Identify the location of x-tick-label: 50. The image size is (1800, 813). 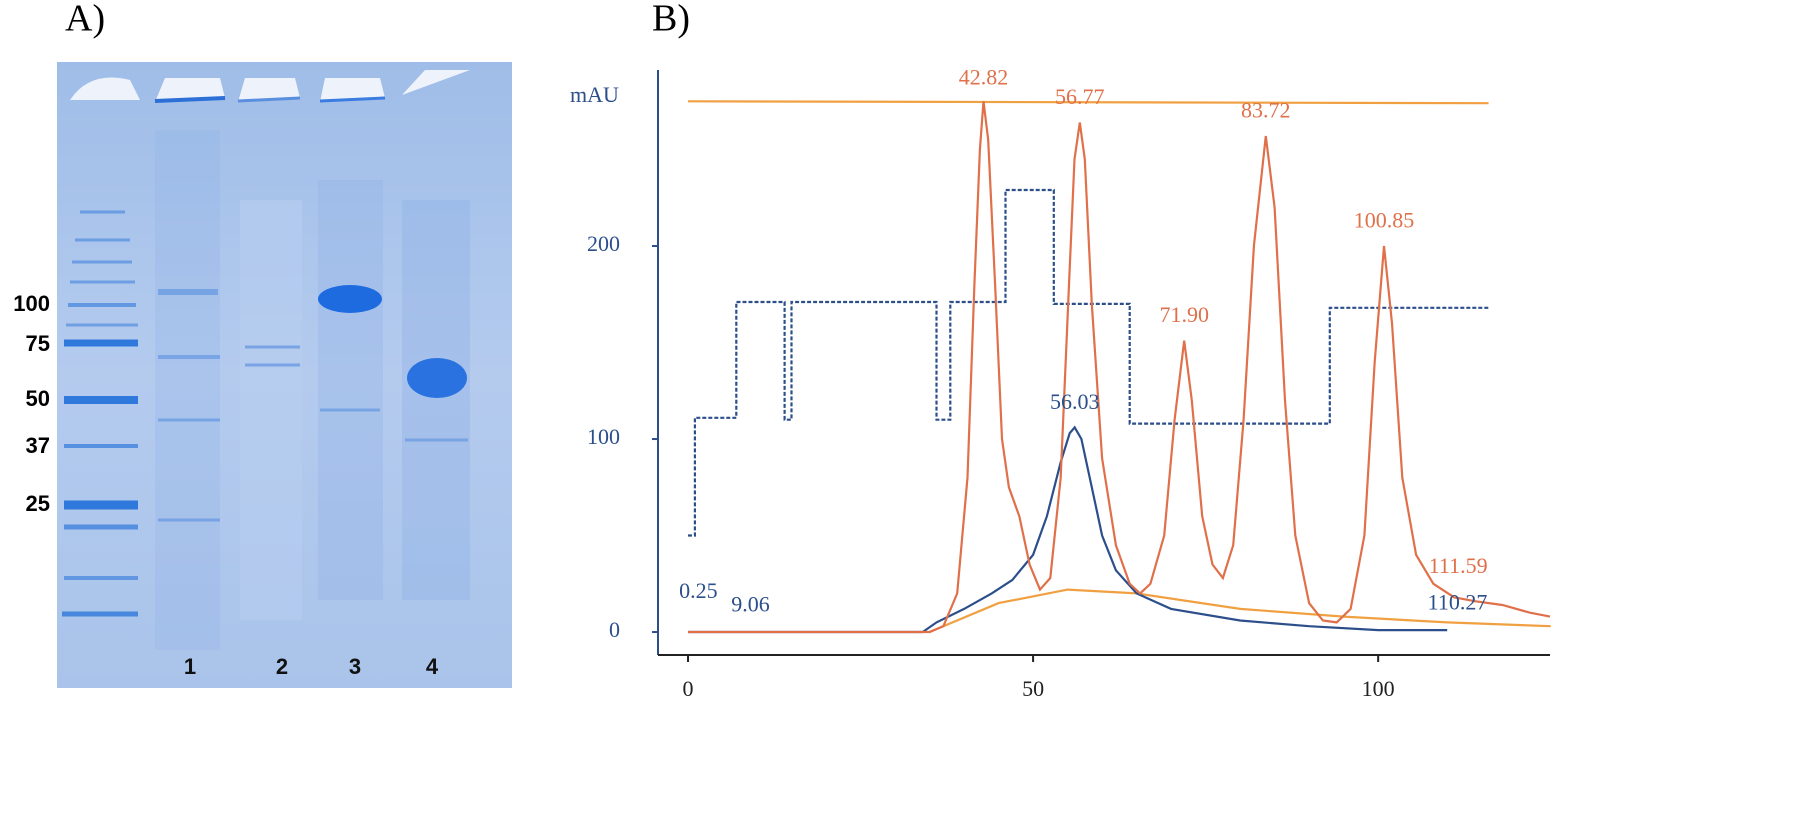
(1033, 688).